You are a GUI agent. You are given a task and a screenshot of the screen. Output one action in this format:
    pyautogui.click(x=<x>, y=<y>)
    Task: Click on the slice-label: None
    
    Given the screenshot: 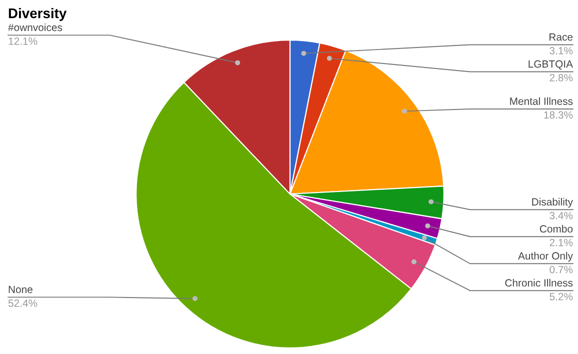 What is the action you would take?
    pyautogui.click(x=20, y=290)
    